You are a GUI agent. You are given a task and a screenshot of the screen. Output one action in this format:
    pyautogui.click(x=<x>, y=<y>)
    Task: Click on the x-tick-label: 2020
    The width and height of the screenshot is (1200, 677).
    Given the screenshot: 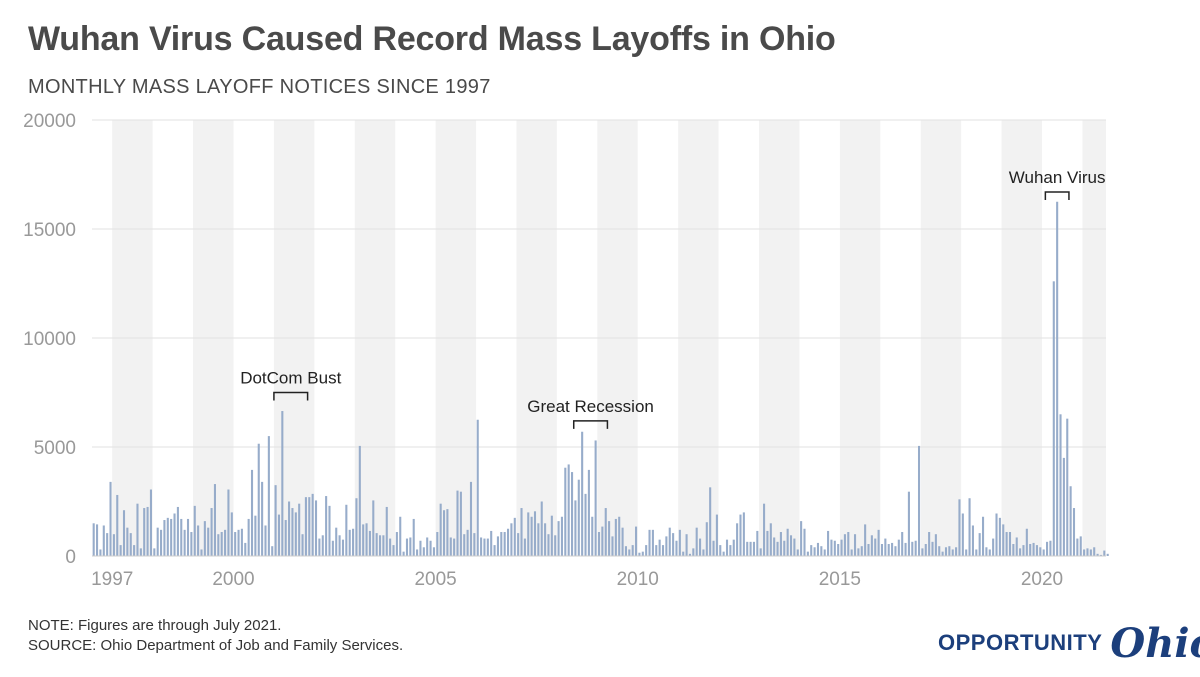 What is the action you would take?
    pyautogui.click(x=1042, y=579)
    